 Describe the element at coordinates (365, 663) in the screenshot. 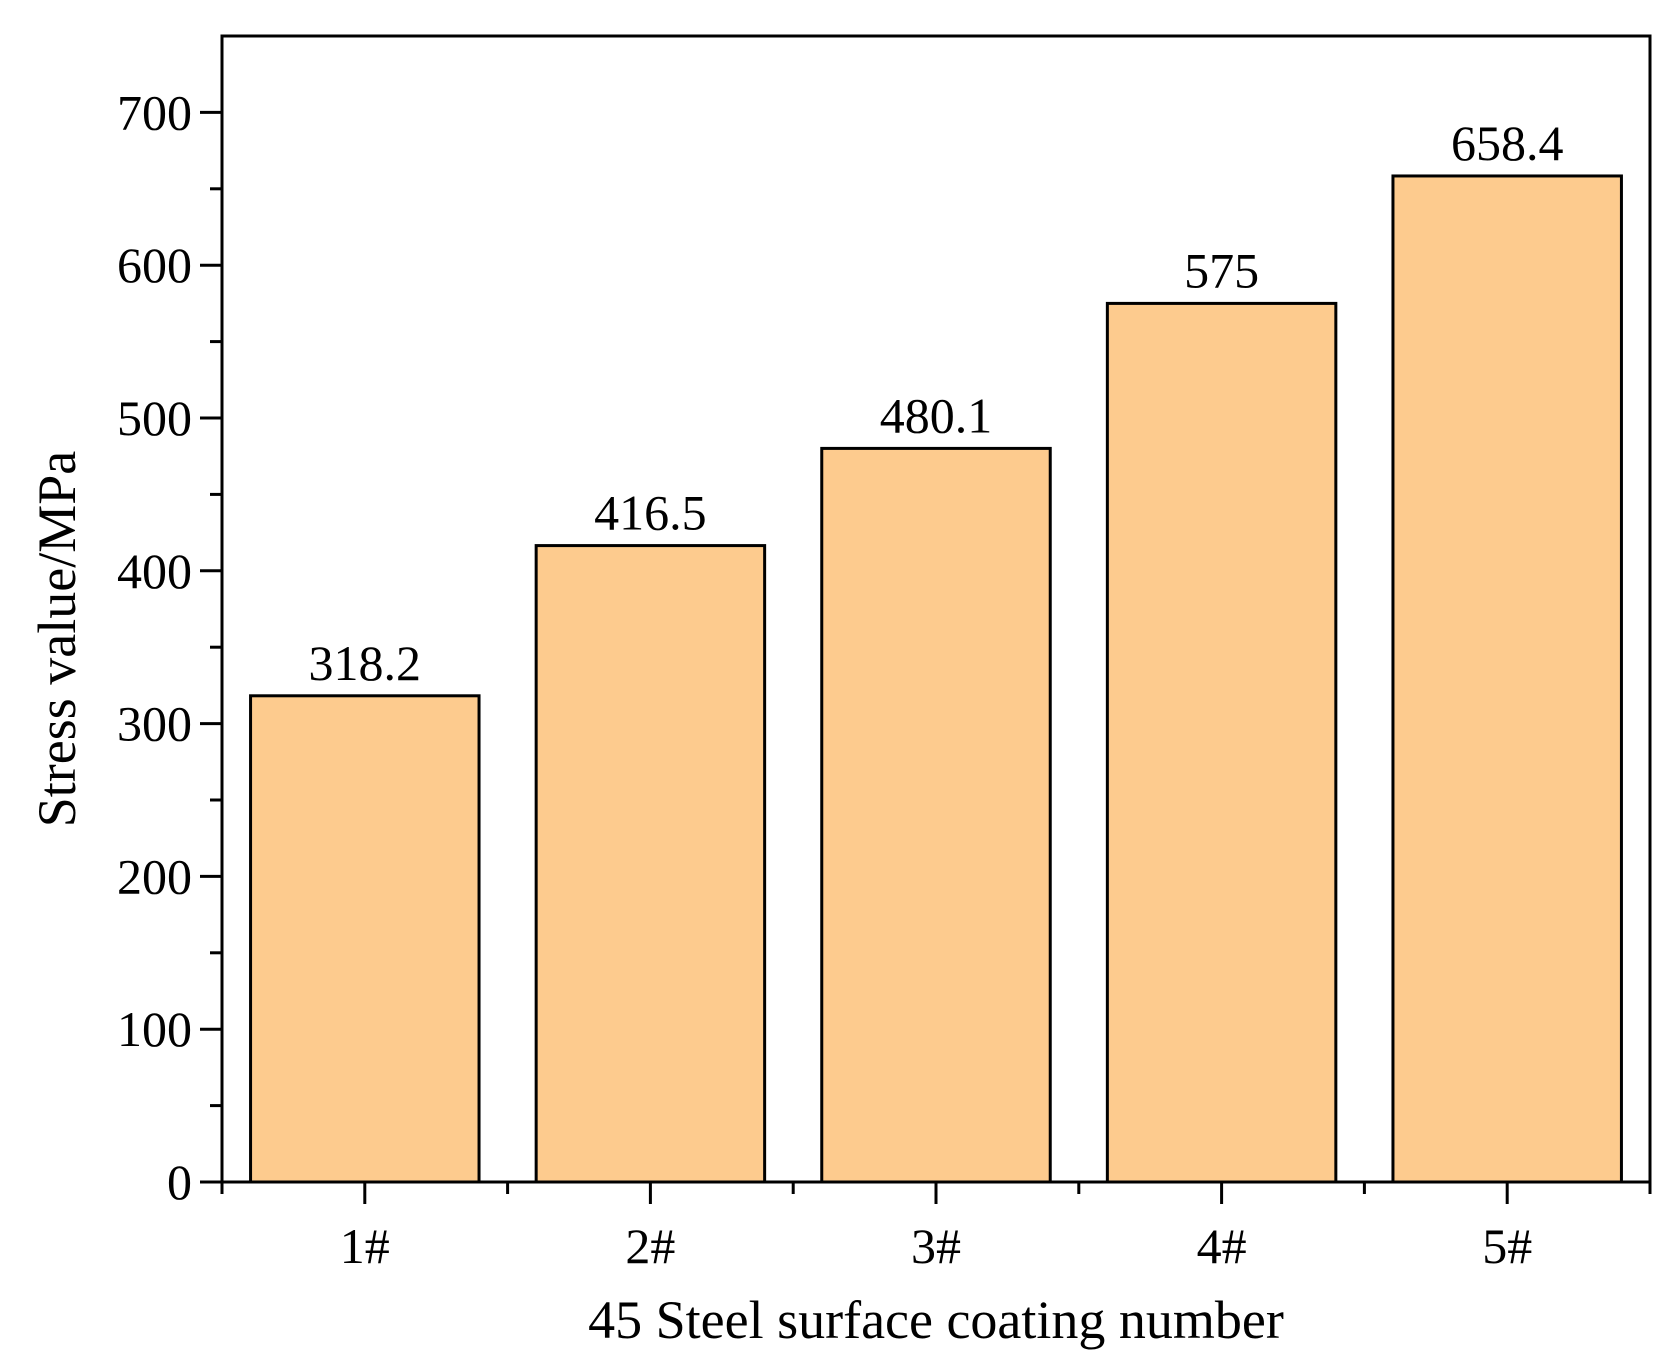

I see `data-label-1: 318.2` at that location.